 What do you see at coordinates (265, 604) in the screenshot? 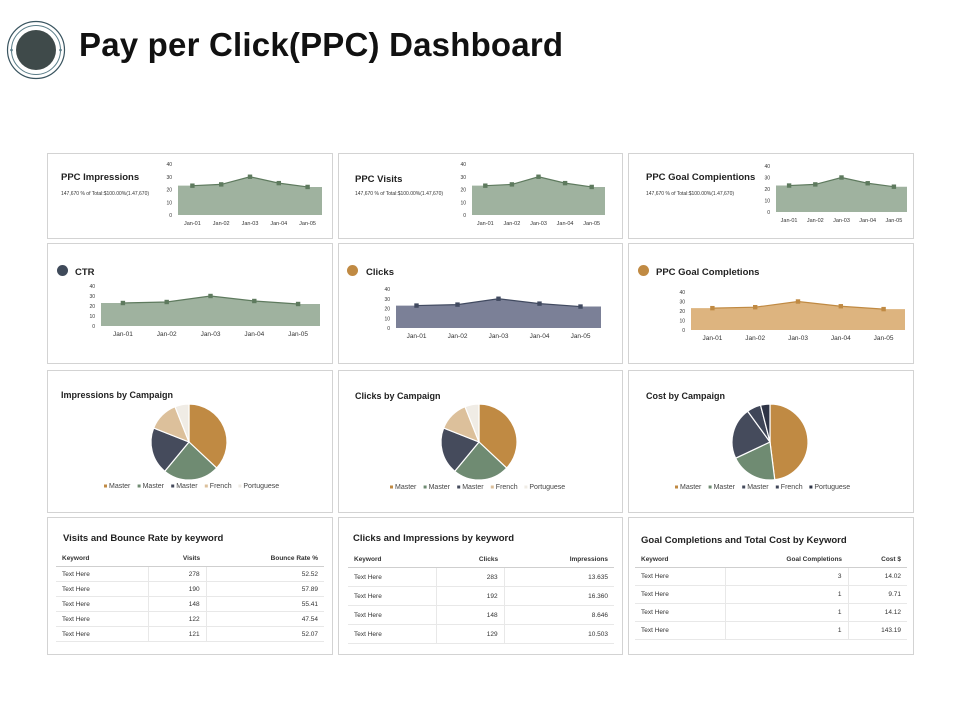
I see `cell-bounce: 55.41` at bounding box center [265, 604].